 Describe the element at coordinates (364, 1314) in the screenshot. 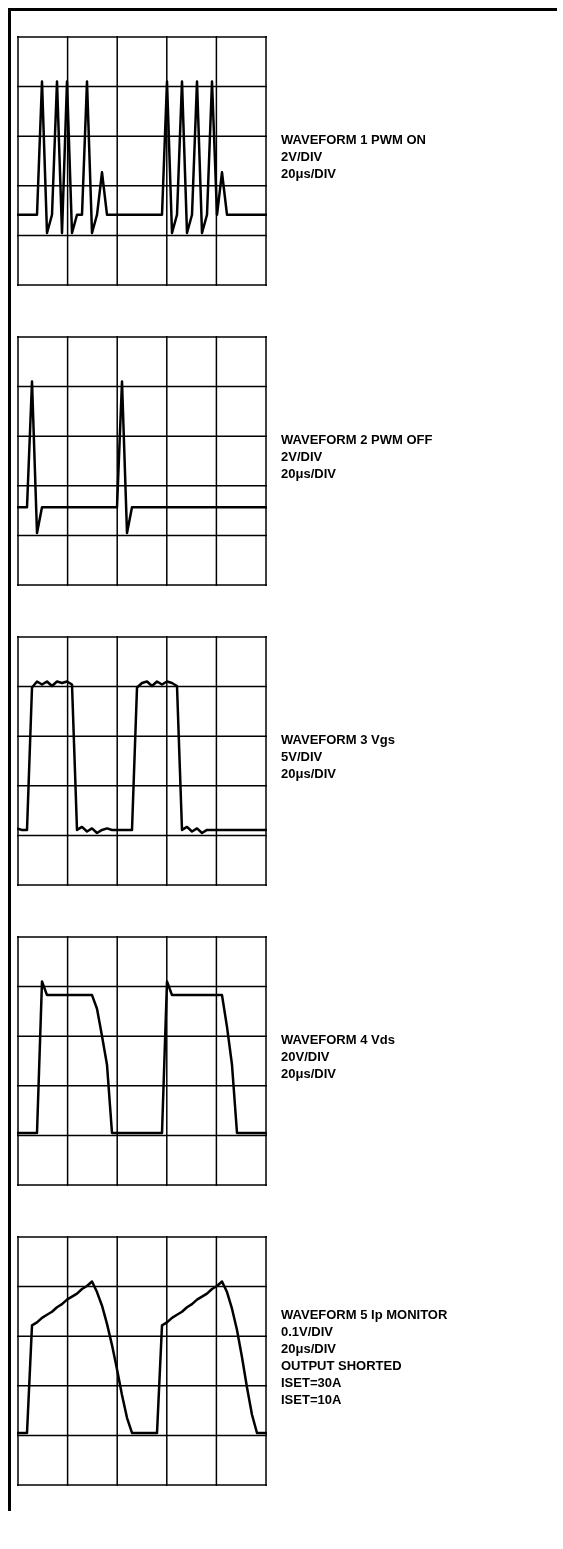

I see `text: WAVEFORM 5 Ip MONITOR` at that location.